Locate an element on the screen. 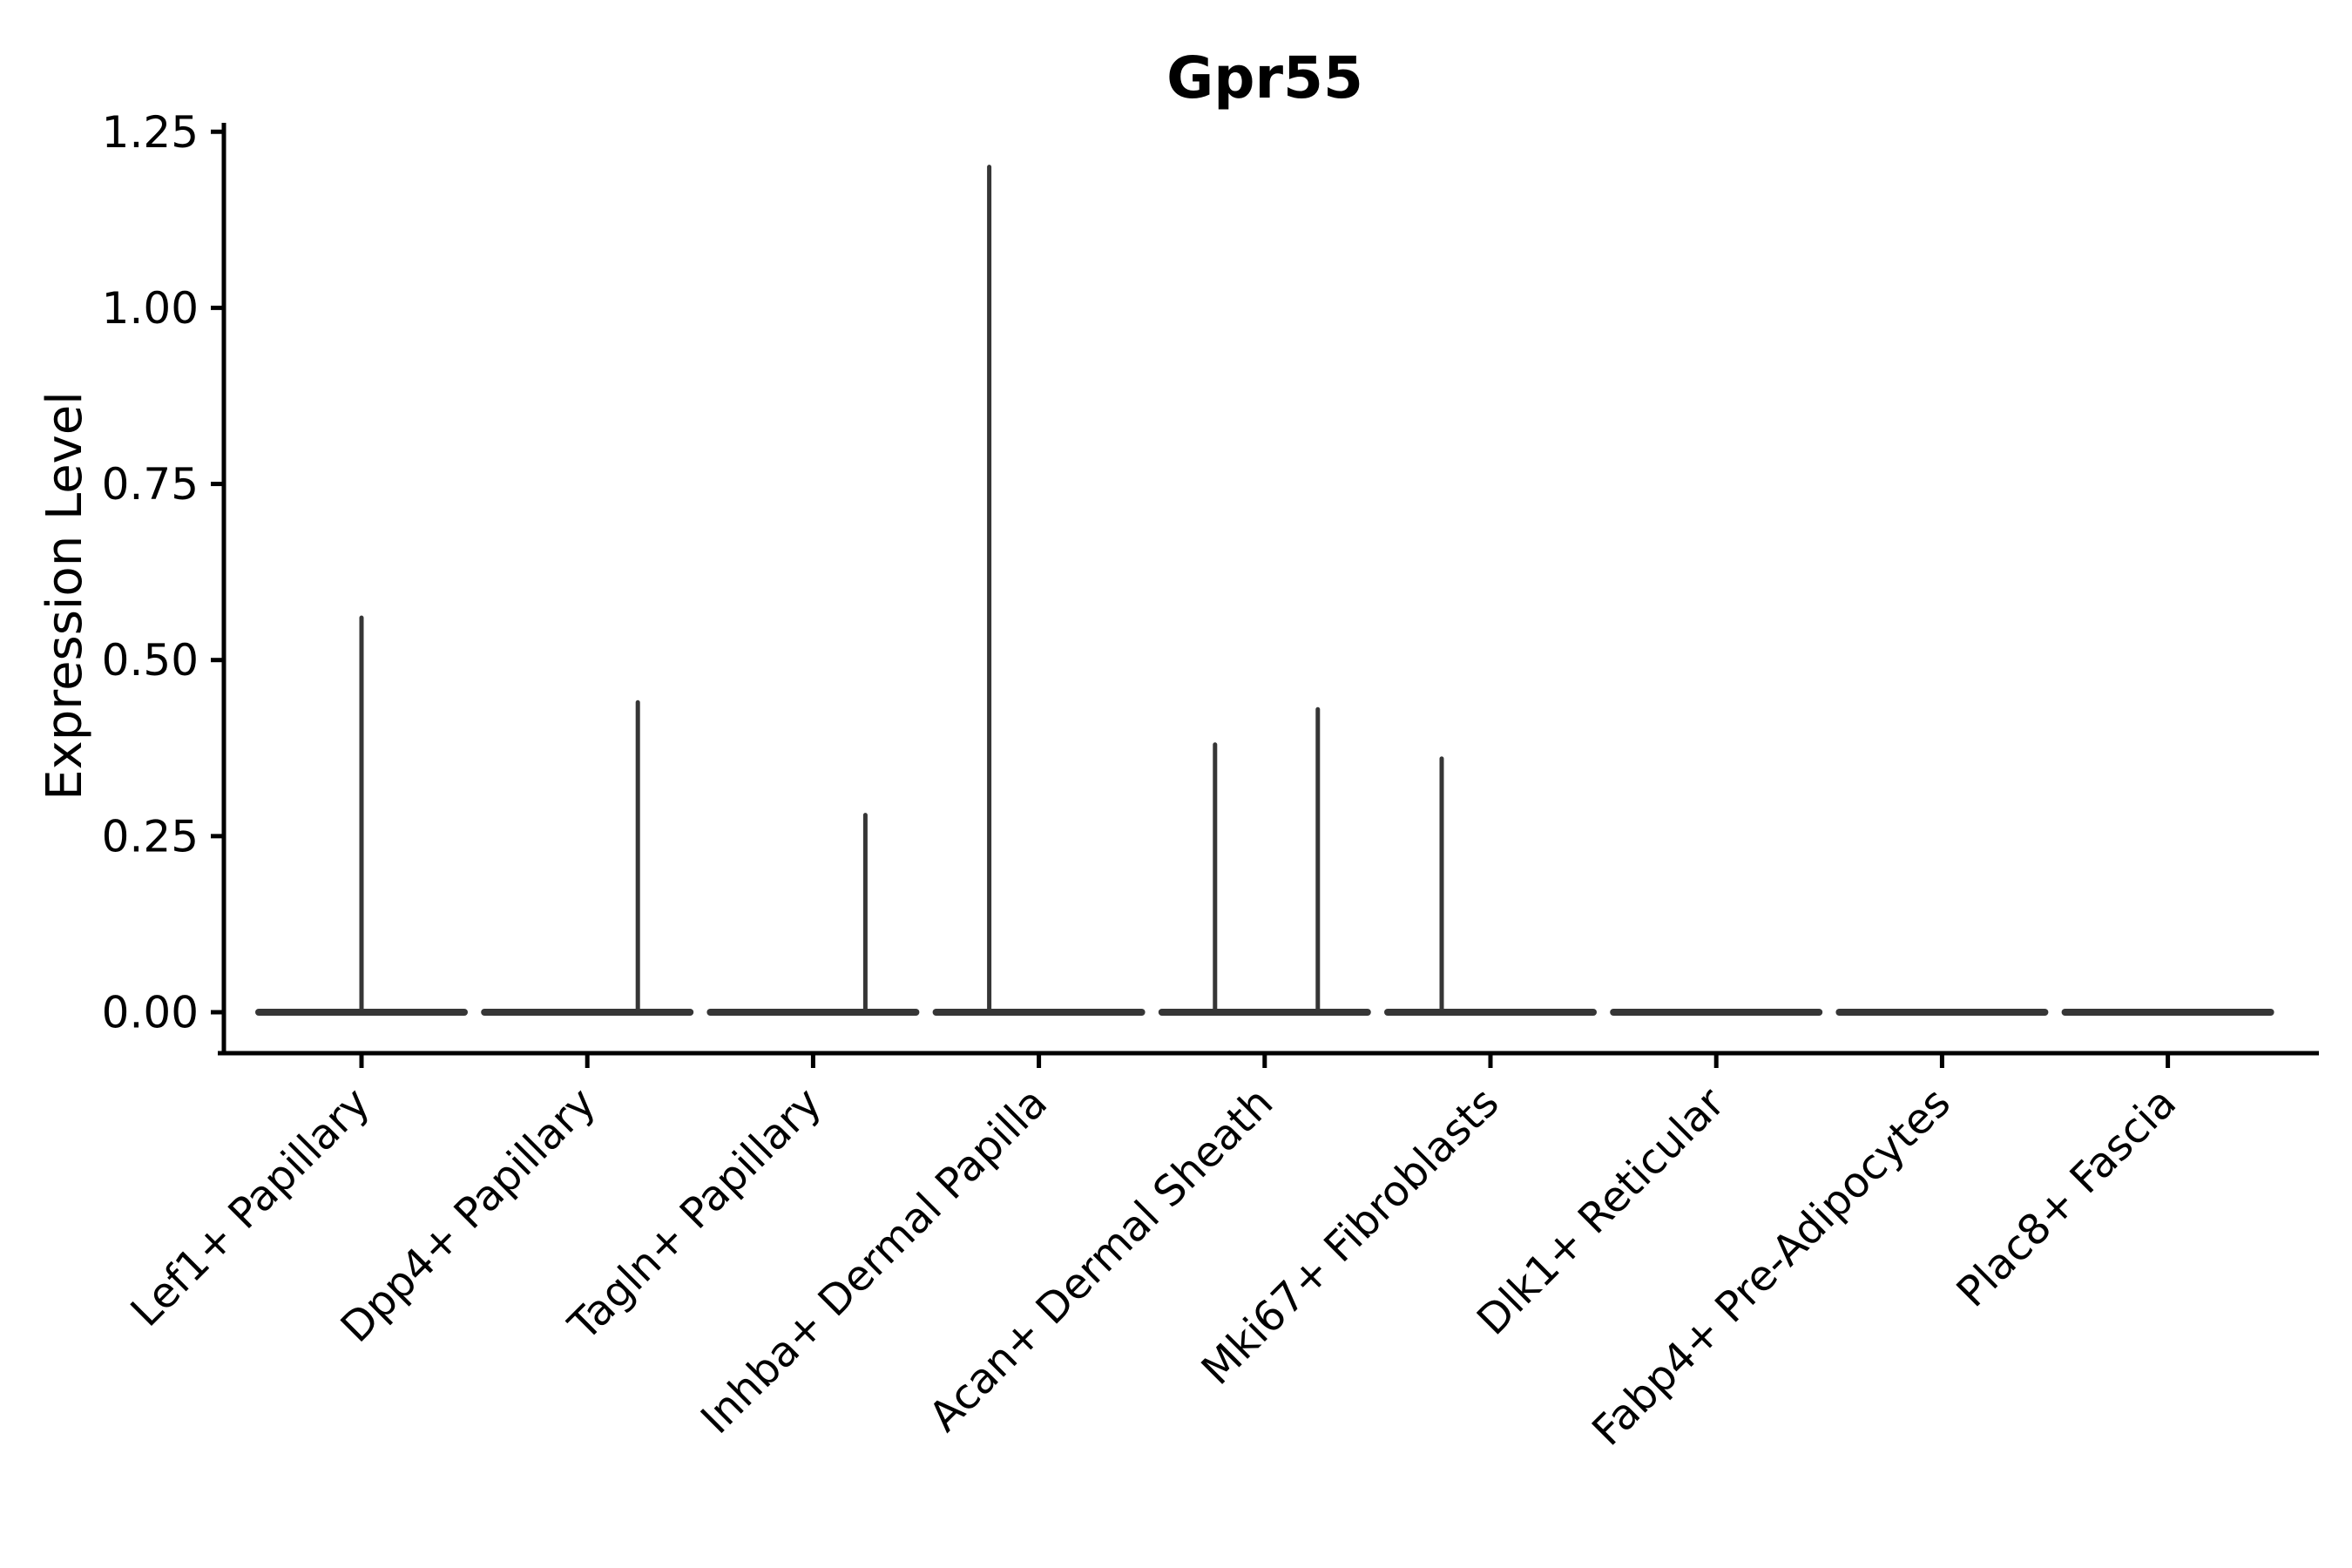  y-tick-label: 0.50 is located at coordinates (150, 660).